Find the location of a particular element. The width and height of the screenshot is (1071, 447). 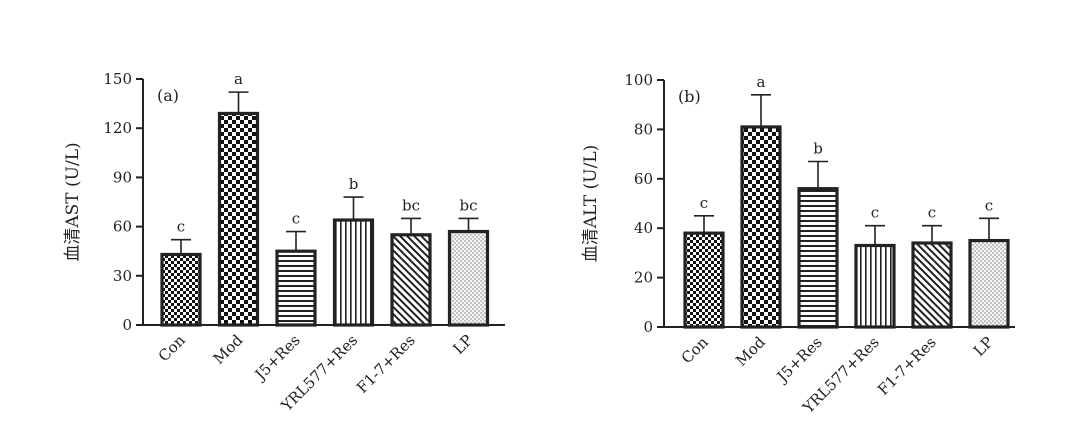

panel-label: (b) is located at coordinates (689, 96).